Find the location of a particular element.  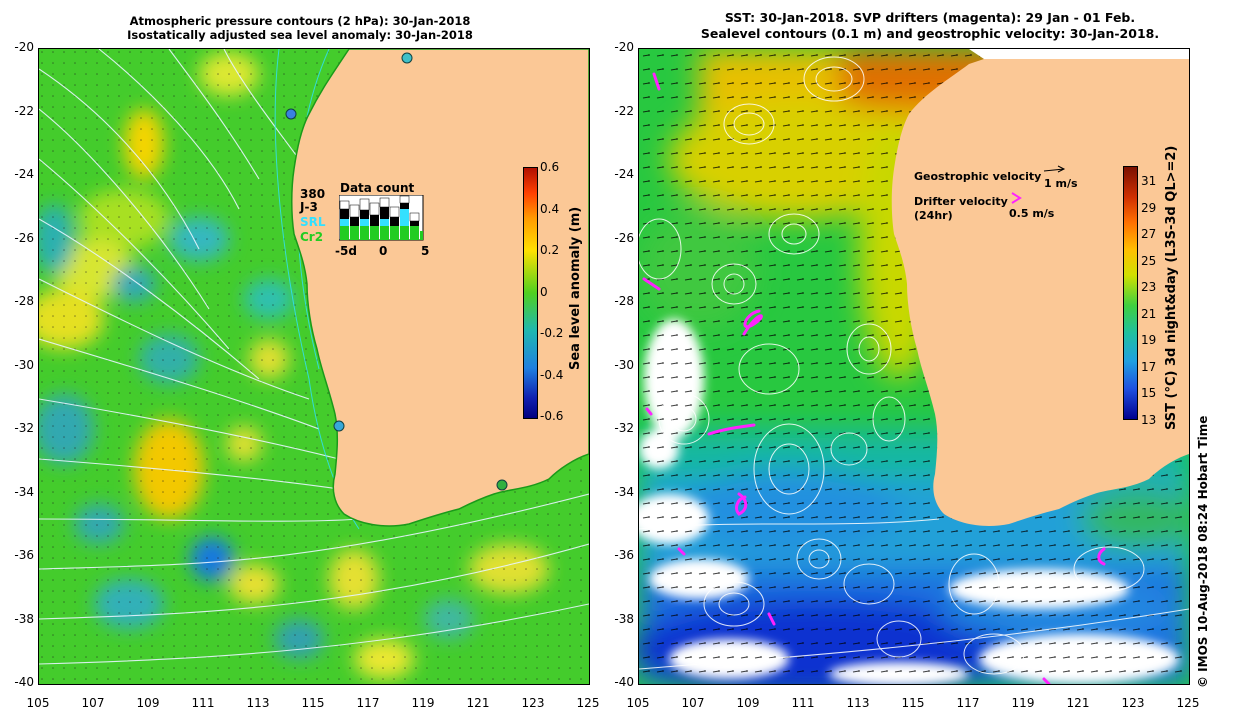

left-y-tick: -38 is located at coordinates (24, 618).